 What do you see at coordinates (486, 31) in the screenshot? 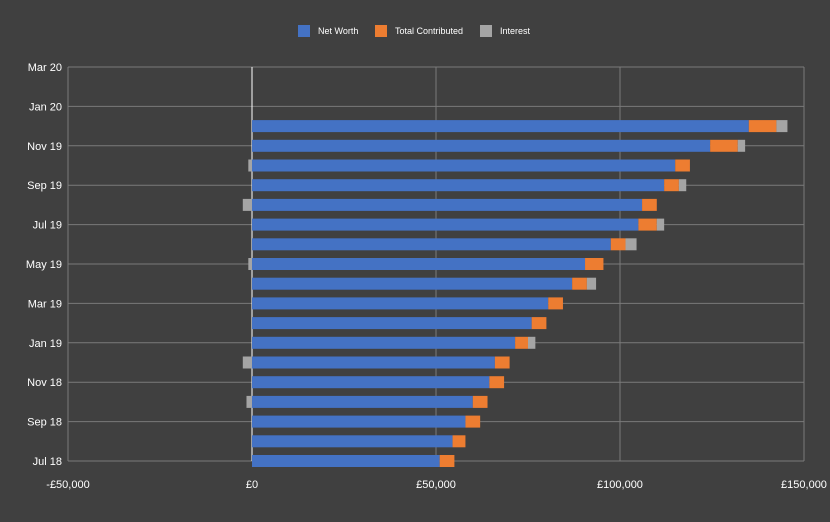
I see `legend-swatch-interest` at bounding box center [486, 31].